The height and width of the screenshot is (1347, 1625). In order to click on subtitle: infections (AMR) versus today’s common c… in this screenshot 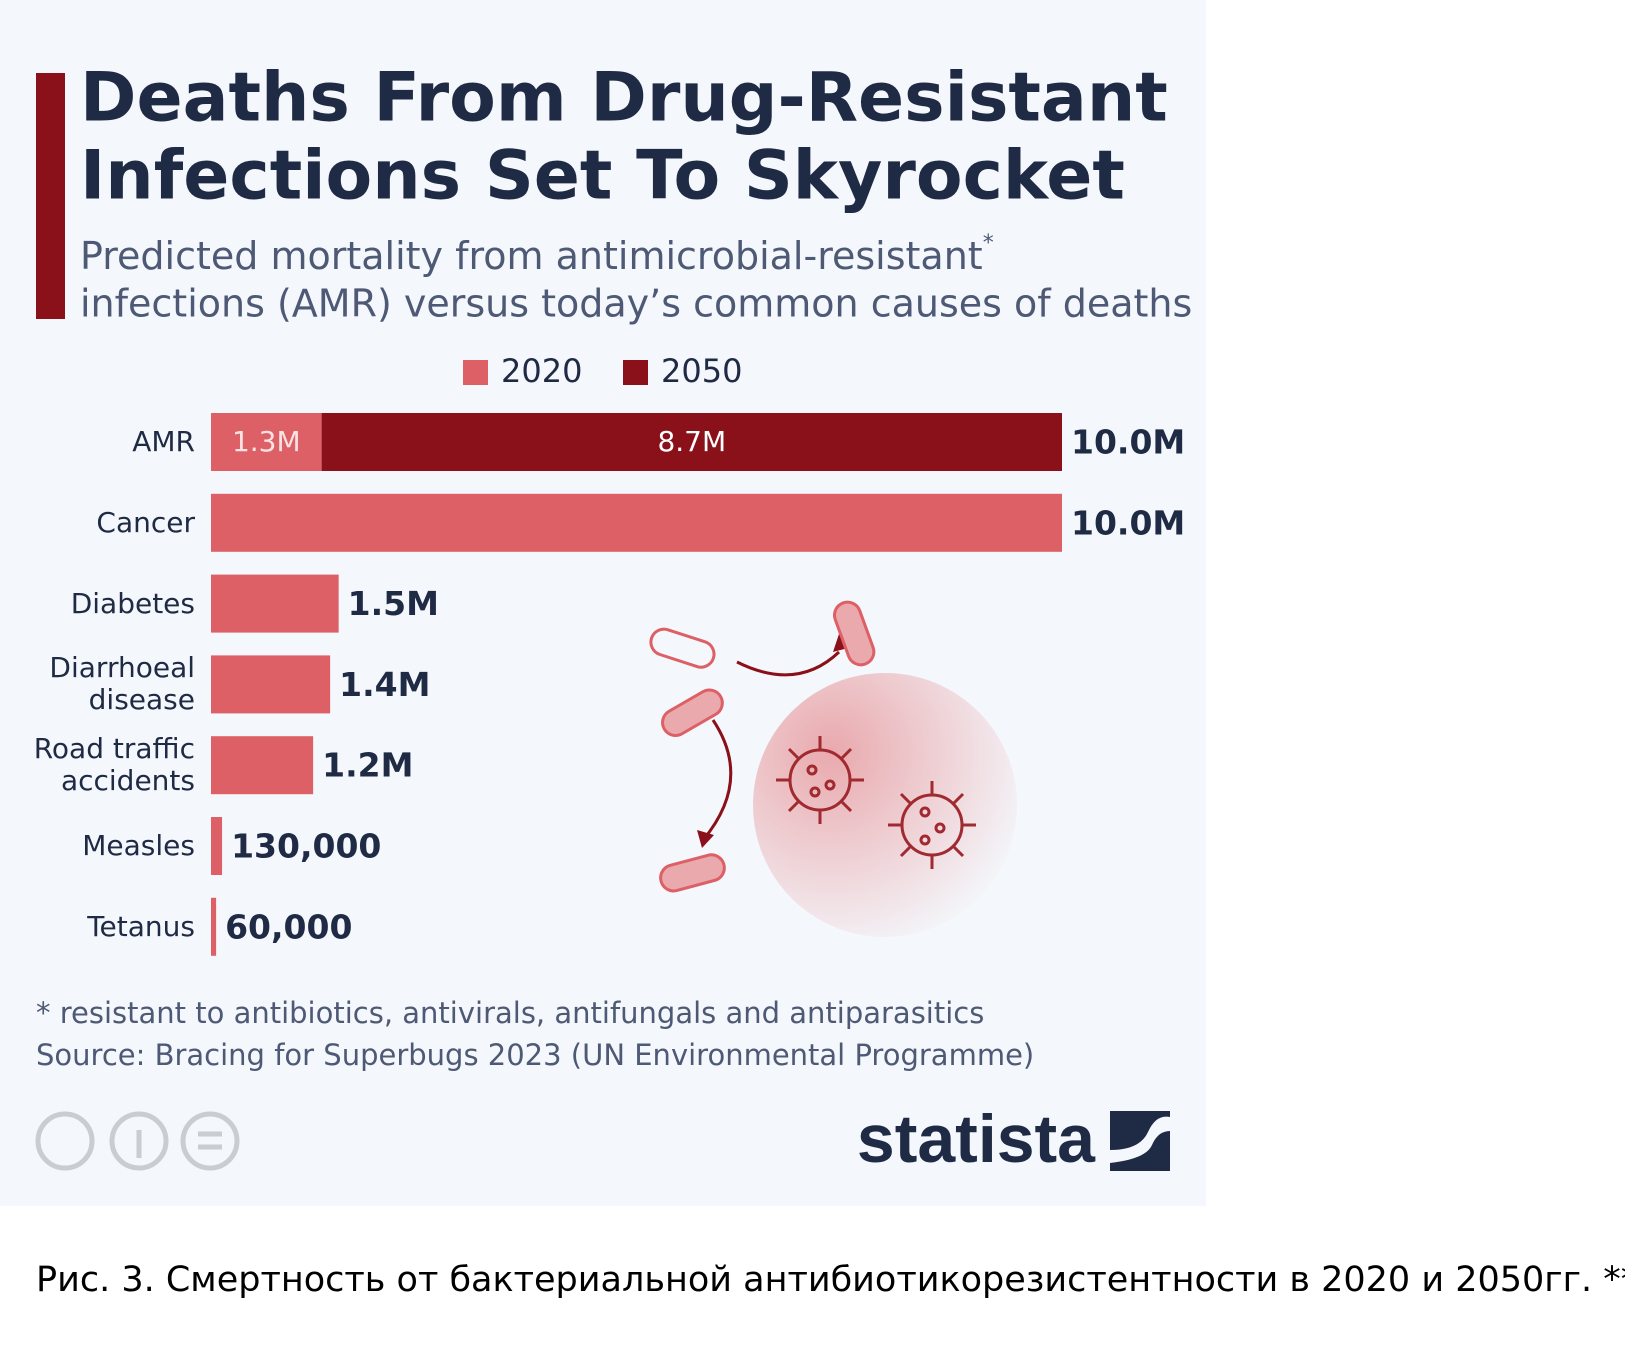, I will do `click(636, 304)`.